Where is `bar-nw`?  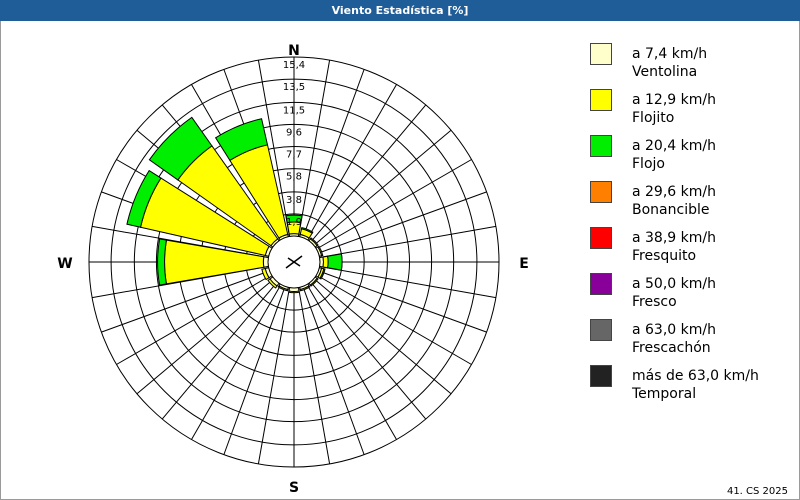 bar-nw is located at coordinates (180, 148).